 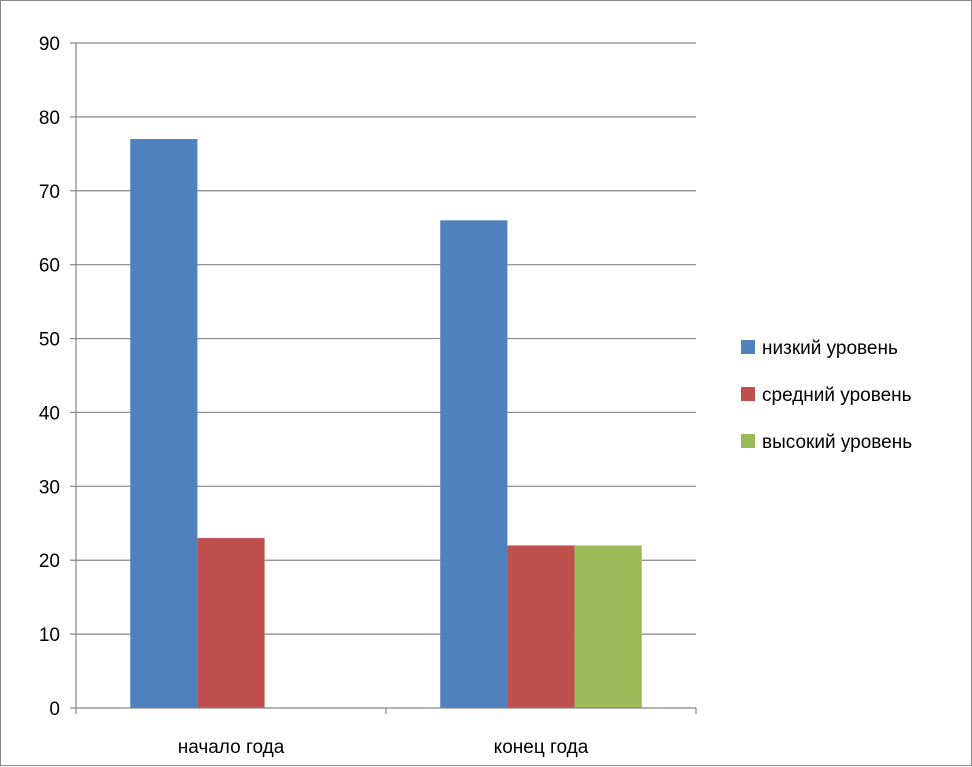 I want to click on y-tick-label: 60, so click(x=49, y=266).